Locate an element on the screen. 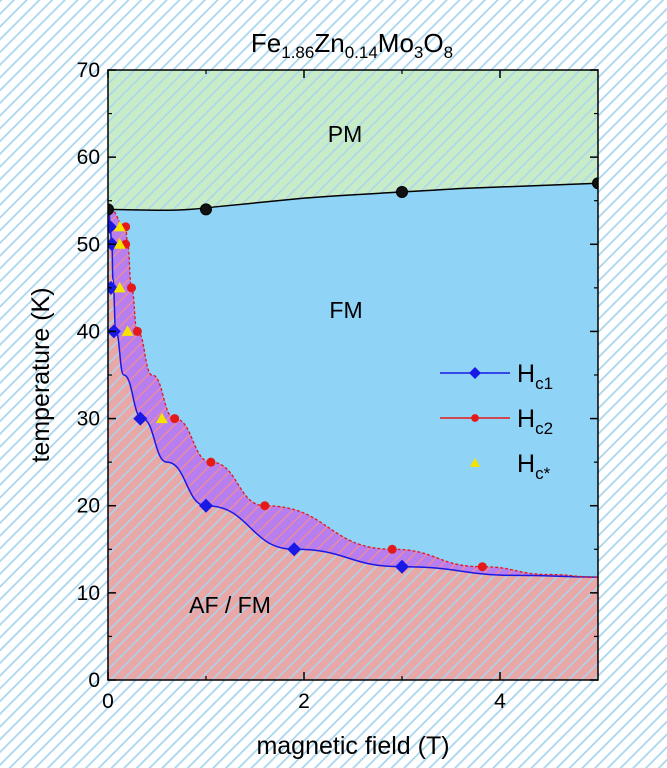  region-label-pm: PM is located at coordinates (345, 134).